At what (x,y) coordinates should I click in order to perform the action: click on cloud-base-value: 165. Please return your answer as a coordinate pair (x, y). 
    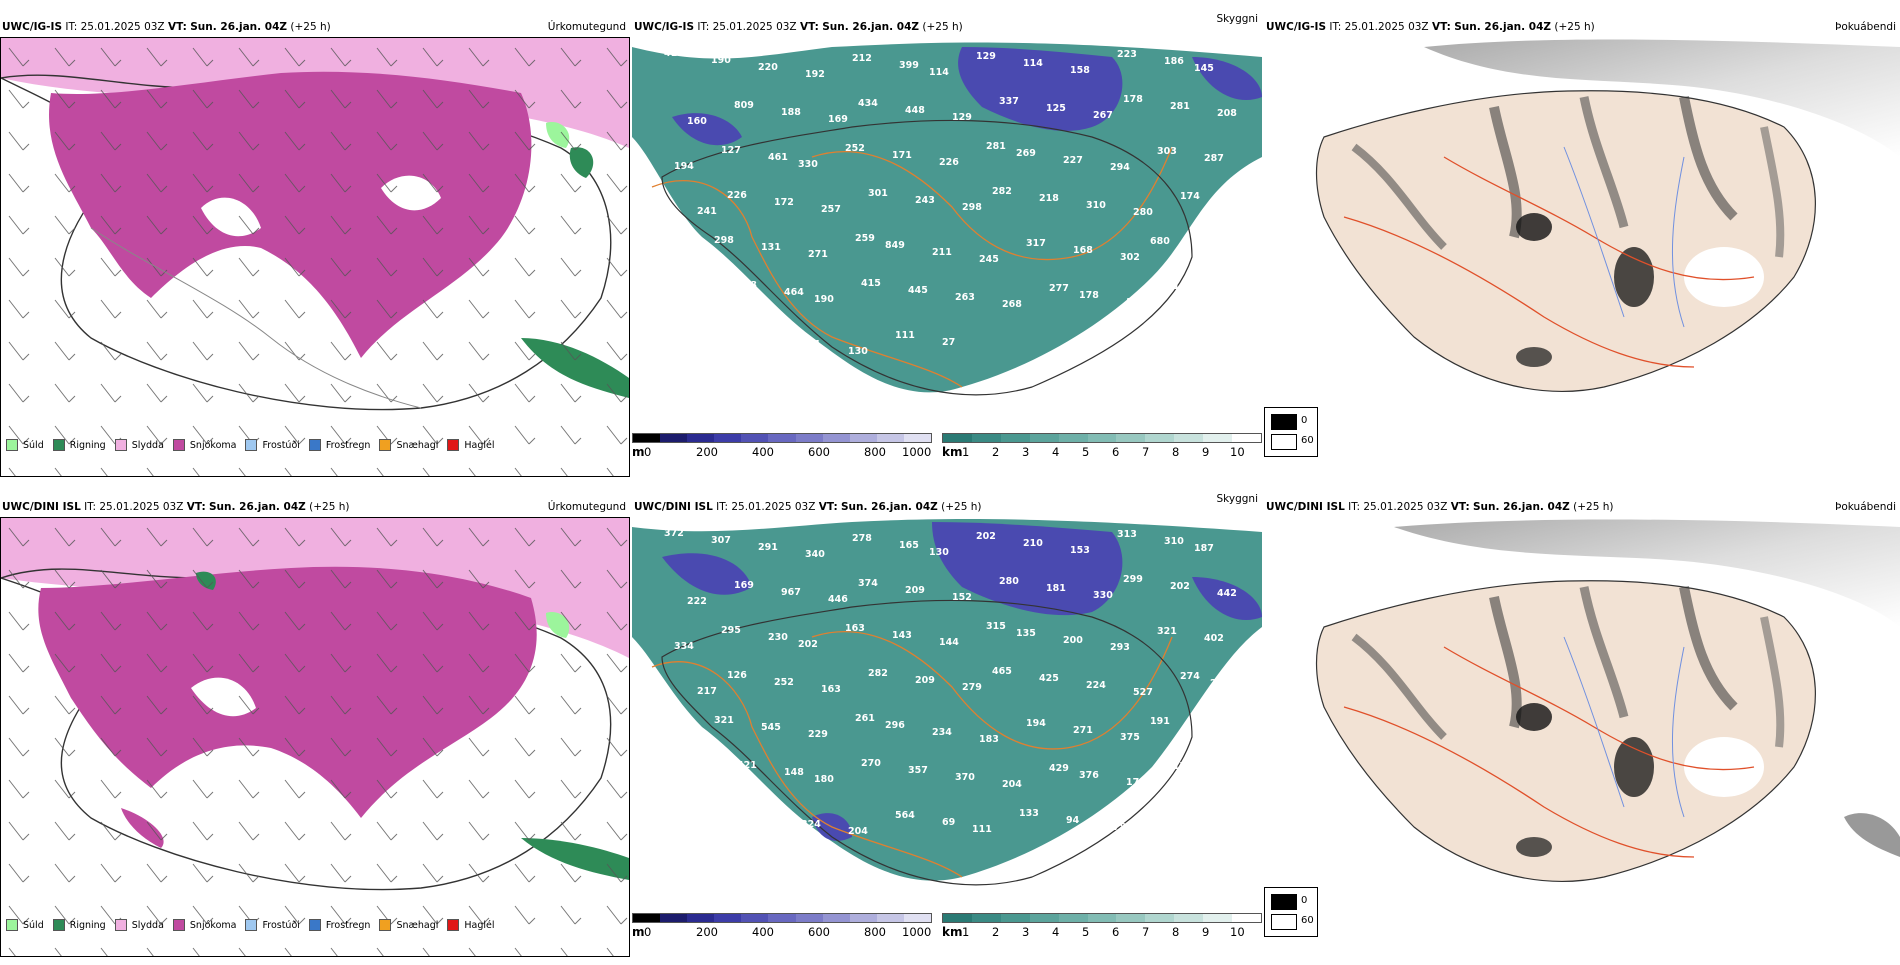
    Looking at the image, I should click on (909, 545).